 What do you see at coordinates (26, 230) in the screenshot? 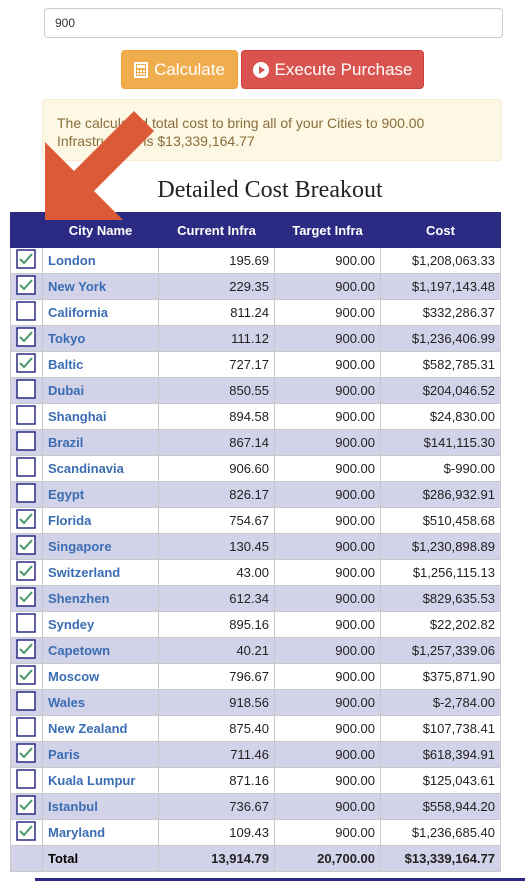
I see `header-cell` at bounding box center [26, 230].